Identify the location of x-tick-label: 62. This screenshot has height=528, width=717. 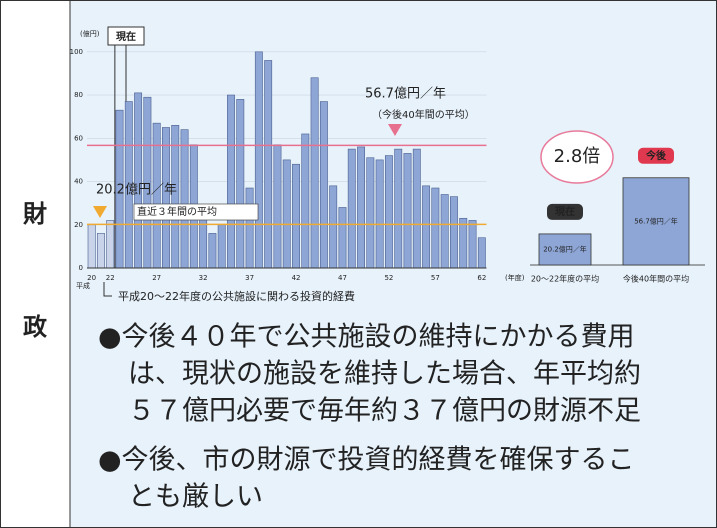
(481, 278).